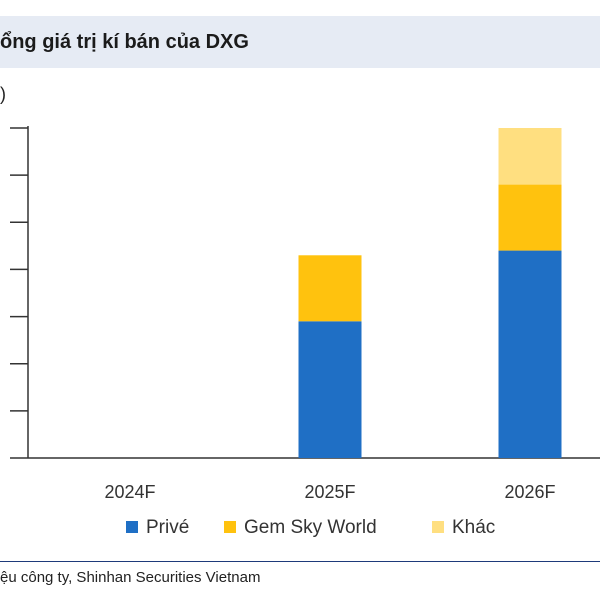 This screenshot has width=600, height=600. What do you see at coordinates (473, 527) in the screenshot?
I see `legend-label: Khác` at bounding box center [473, 527].